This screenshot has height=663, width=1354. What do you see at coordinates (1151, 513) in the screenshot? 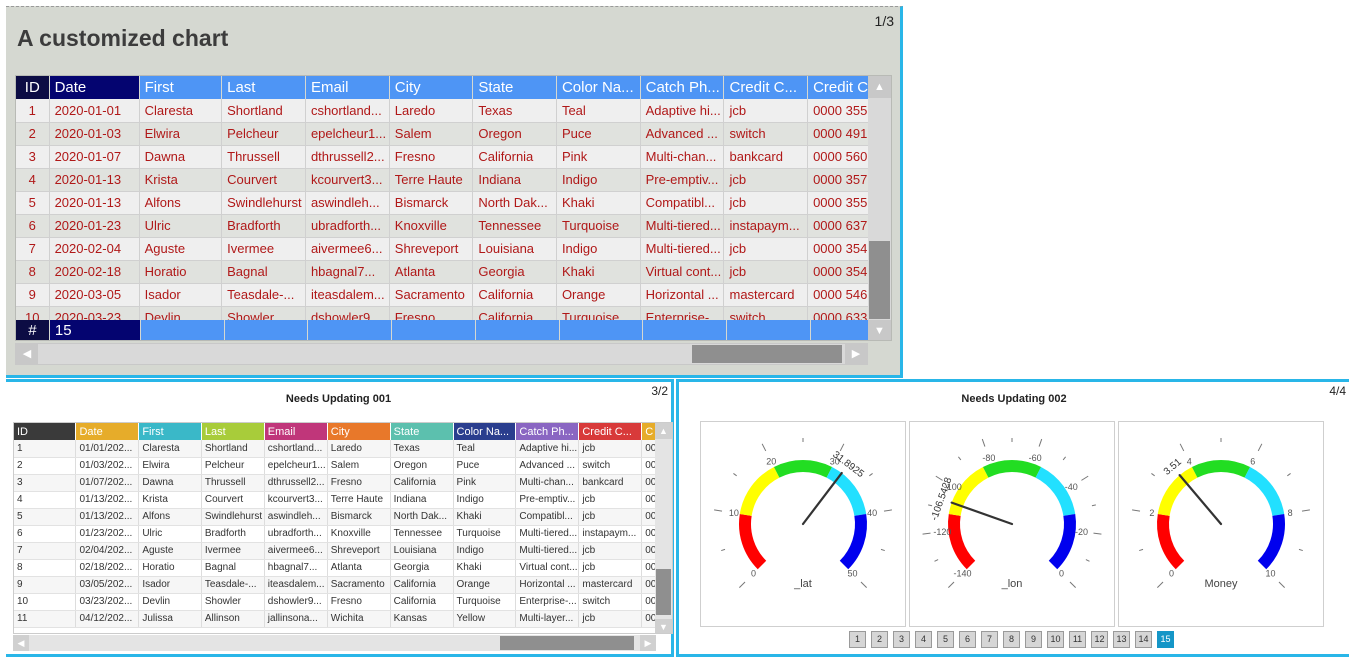
I see `gauge-tick-label: 2` at bounding box center [1151, 513].